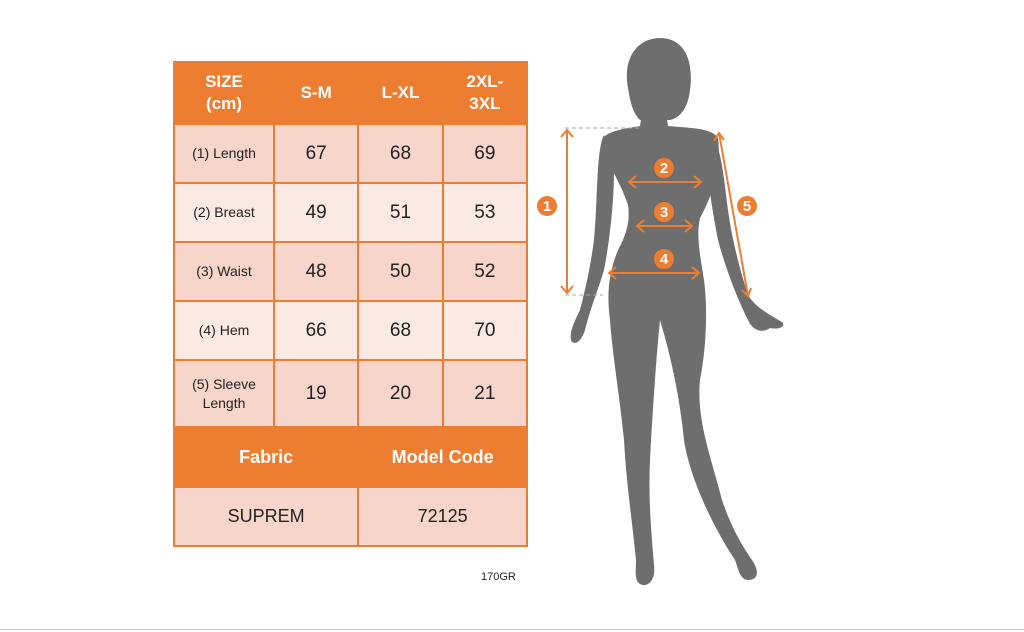 The image size is (1024, 632). I want to click on cell: 20, so click(400, 393).